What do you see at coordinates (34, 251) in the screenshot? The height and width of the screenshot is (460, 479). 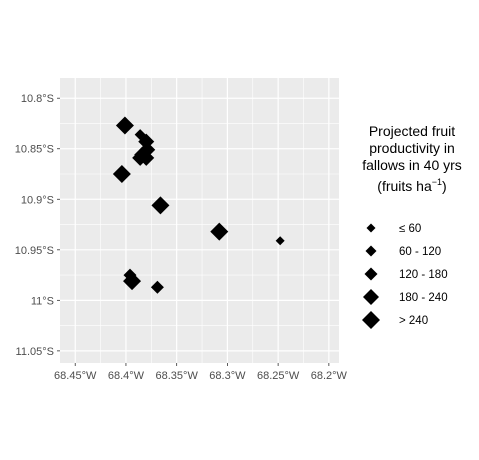 I see `y-tick-label: 10.95°S` at bounding box center [34, 251].